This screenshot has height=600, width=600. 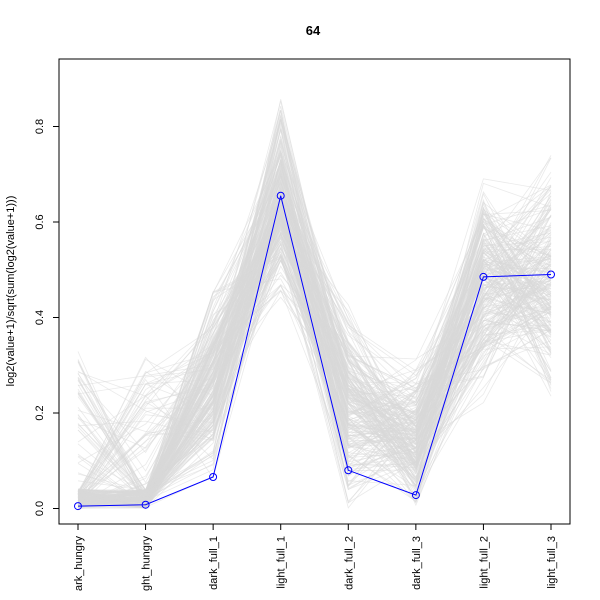 I want to click on y-tick-label: 0.8, so click(x=40, y=126).